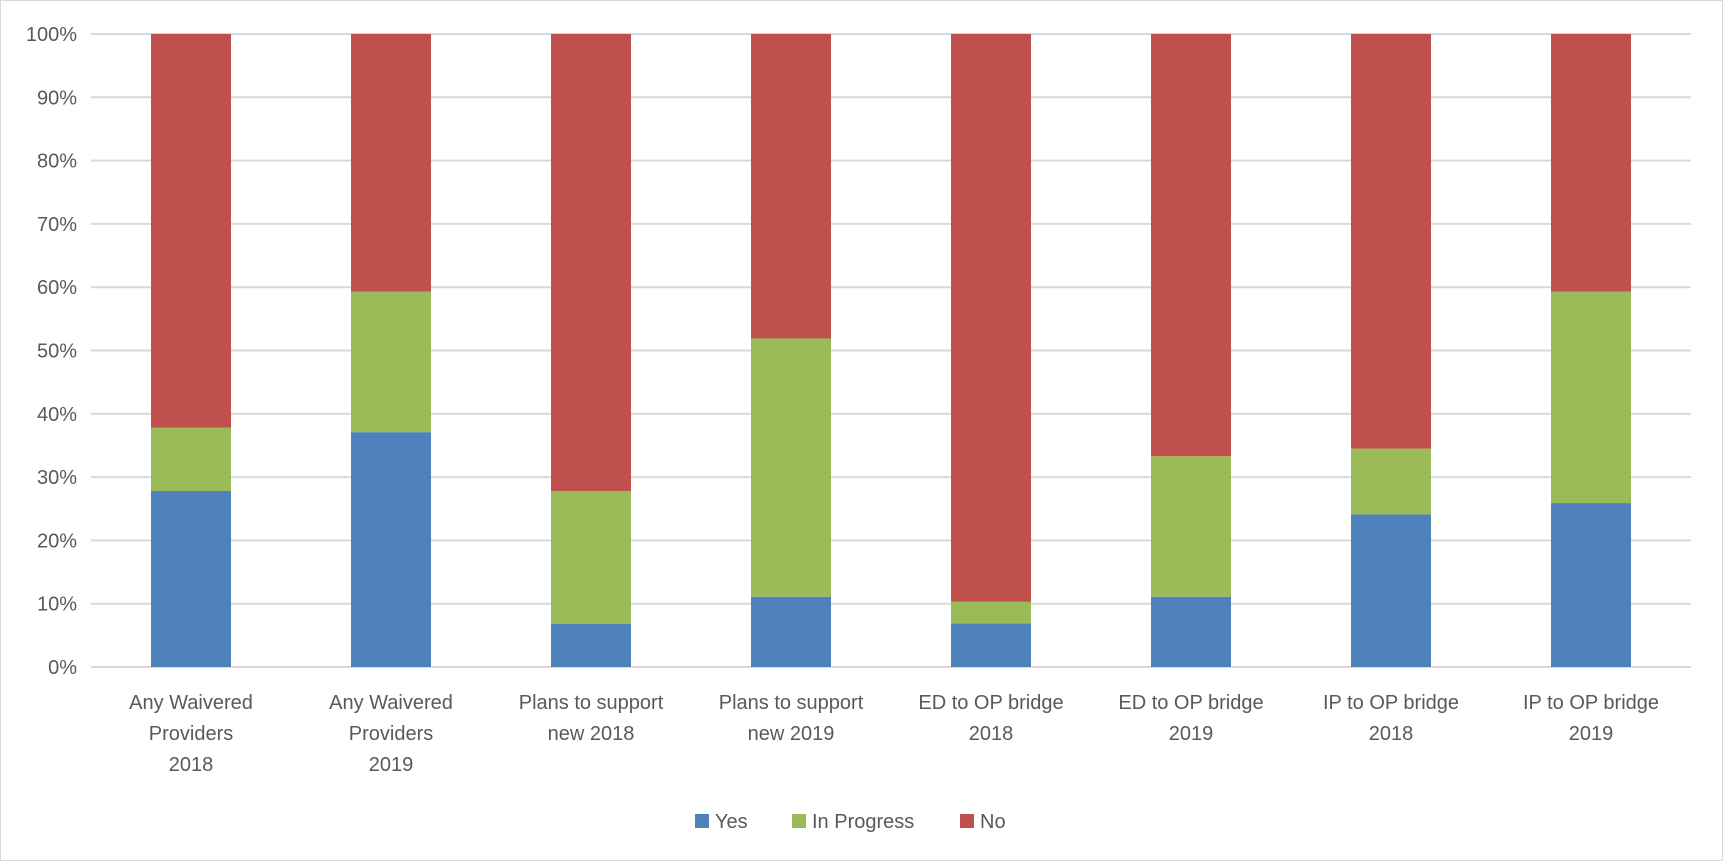 This screenshot has width=1723, height=862. Describe the element at coordinates (1591, 718) in the screenshot. I see `x-category-label: IP to OP bridge 2019` at that location.